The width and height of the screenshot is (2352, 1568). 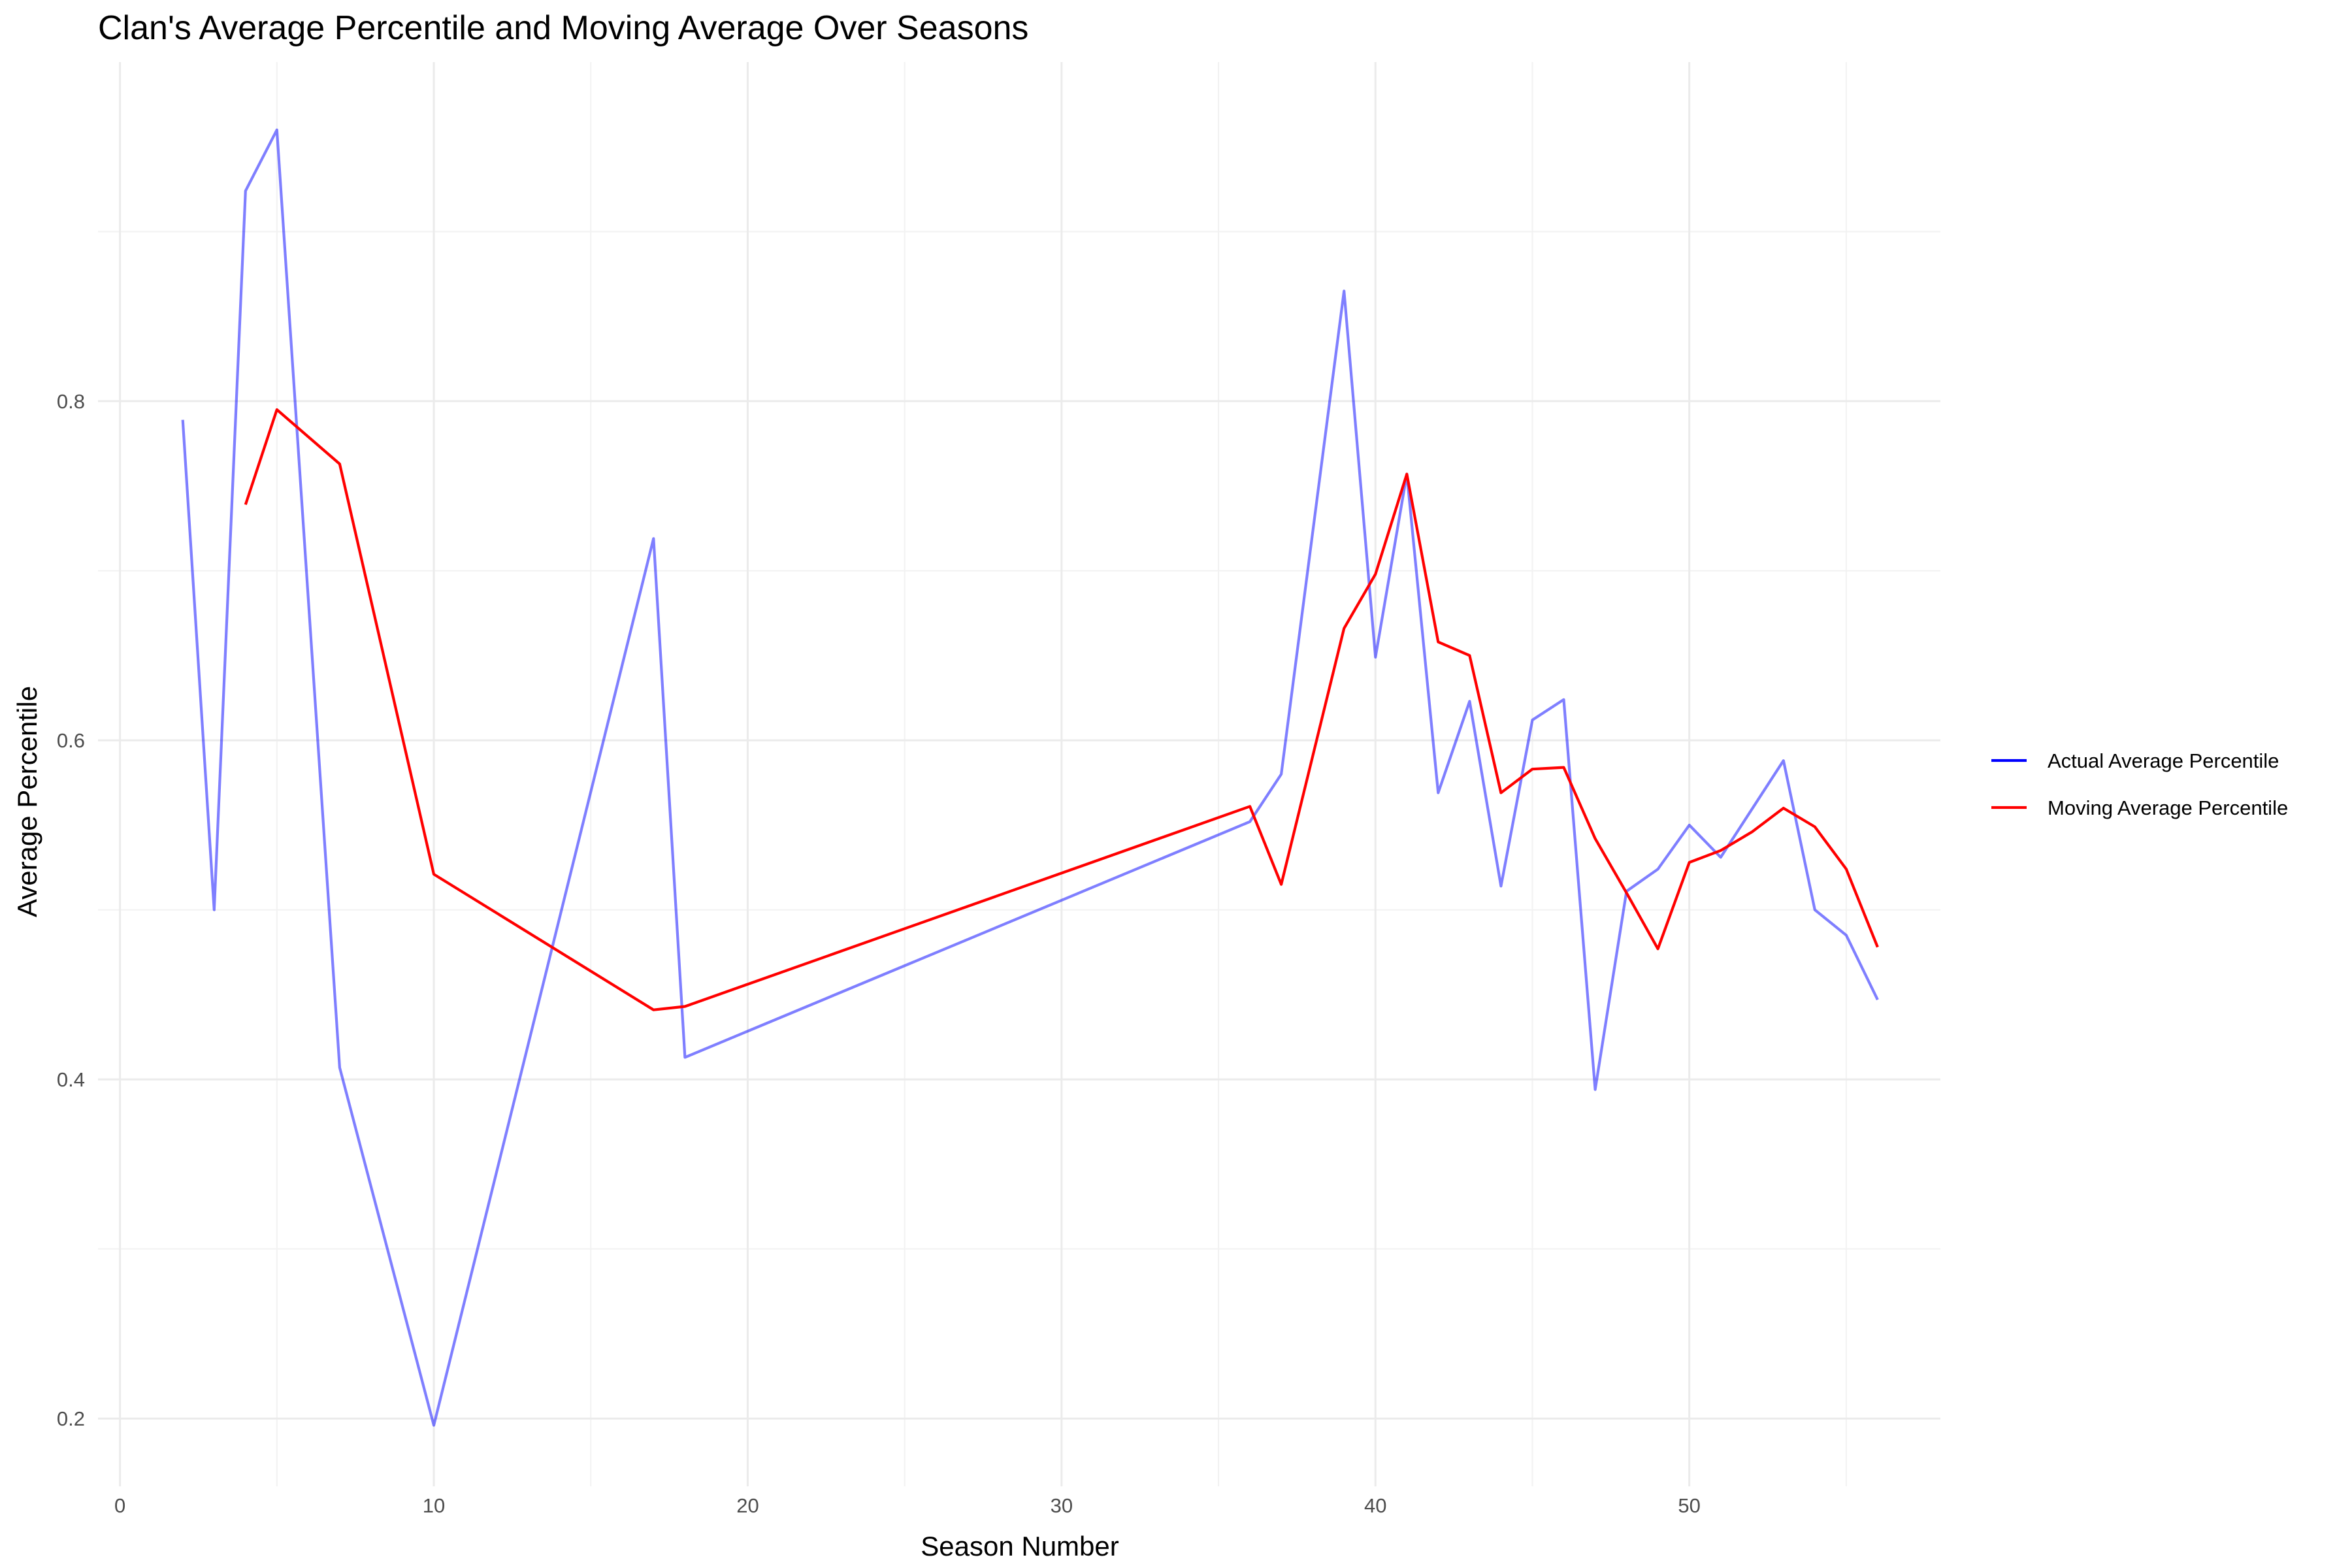 What do you see at coordinates (71, 401) in the screenshot?
I see `y-tick-label: 0.8` at bounding box center [71, 401].